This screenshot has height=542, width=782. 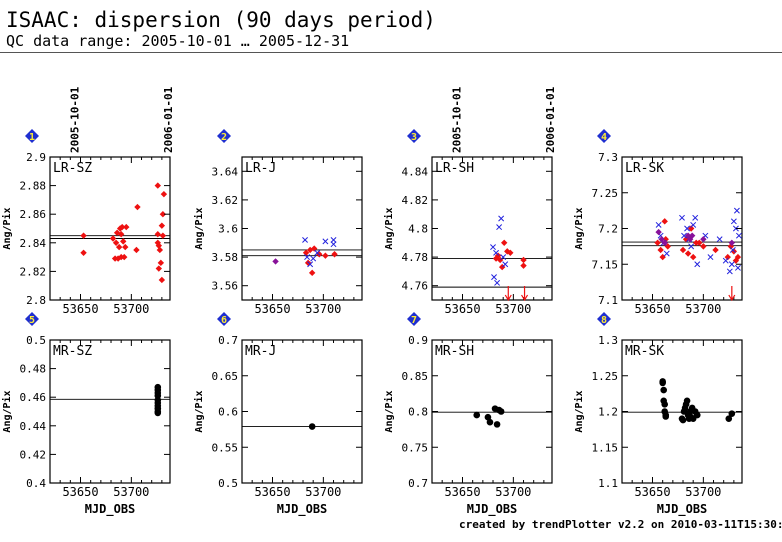 What do you see at coordinates (225, 257) in the screenshot?
I see `y-tick-label: 3.58` at bounding box center [225, 257].